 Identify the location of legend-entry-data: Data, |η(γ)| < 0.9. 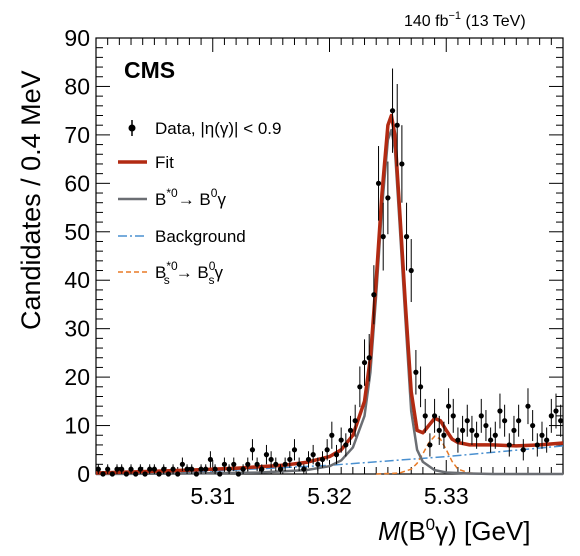
(204, 128).